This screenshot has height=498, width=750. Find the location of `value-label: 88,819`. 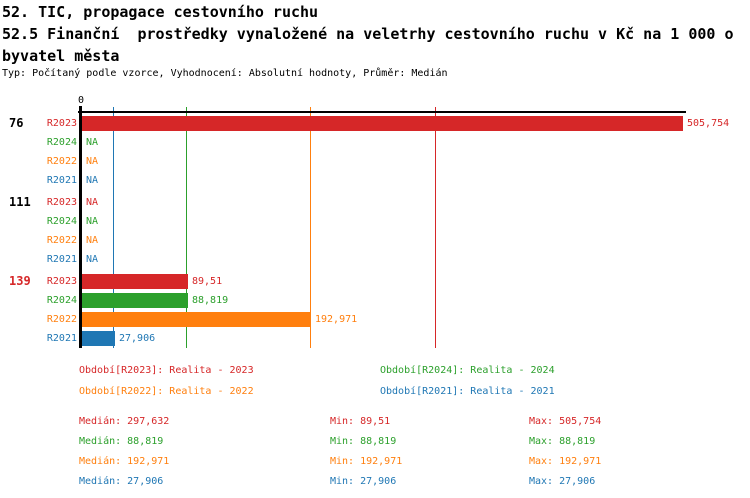

value-label: 88,819 is located at coordinates (210, 300).